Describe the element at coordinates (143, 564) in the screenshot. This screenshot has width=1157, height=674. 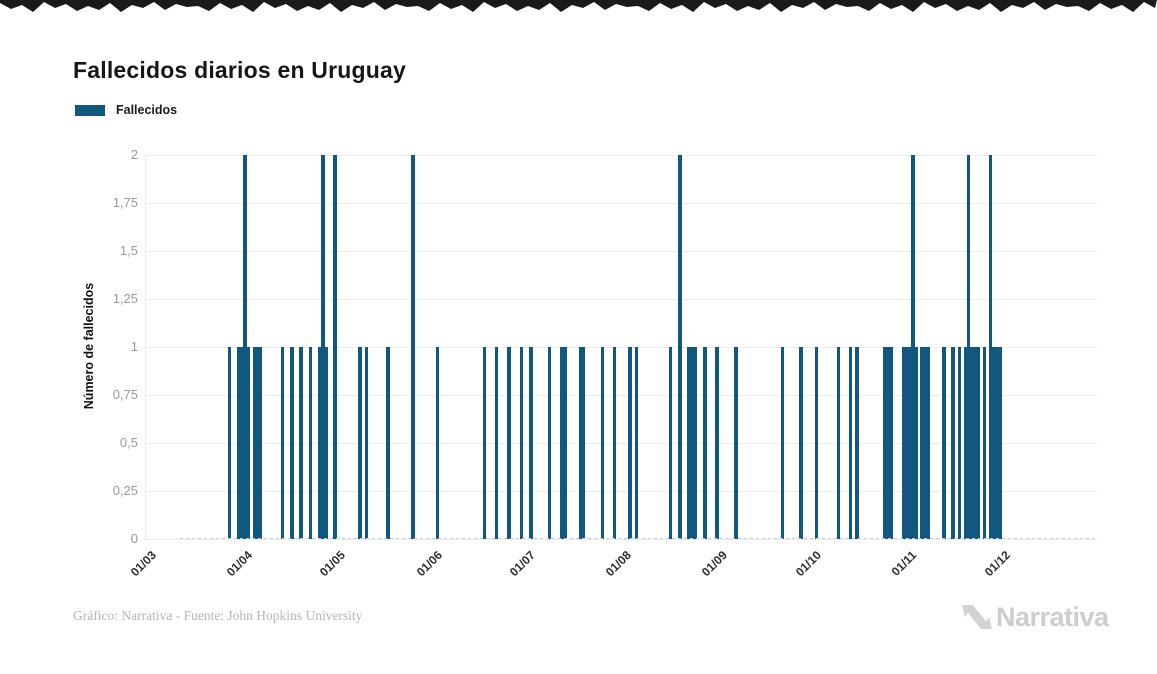
I see `x-tick-label: 01/03` at that location.